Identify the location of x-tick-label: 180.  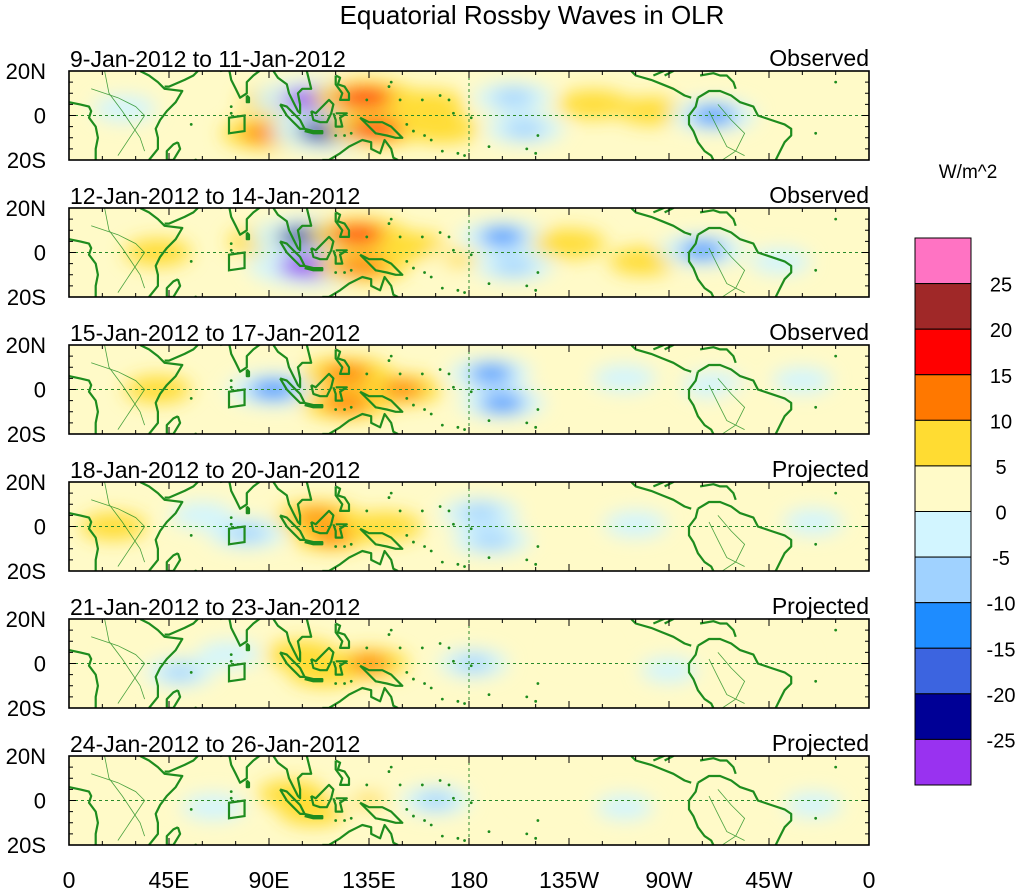
(469, 878).